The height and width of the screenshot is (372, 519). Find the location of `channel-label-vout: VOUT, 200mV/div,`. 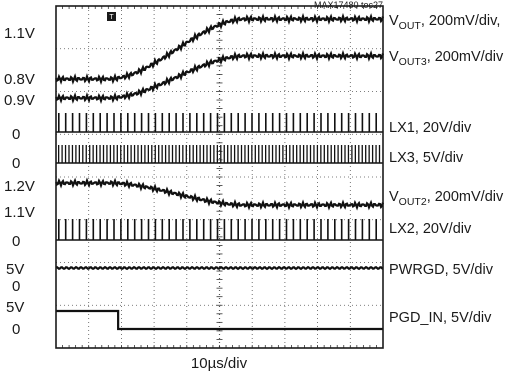

channel-label-vout: VOUT, 200mV/div, is located at coordinates (444, 22).